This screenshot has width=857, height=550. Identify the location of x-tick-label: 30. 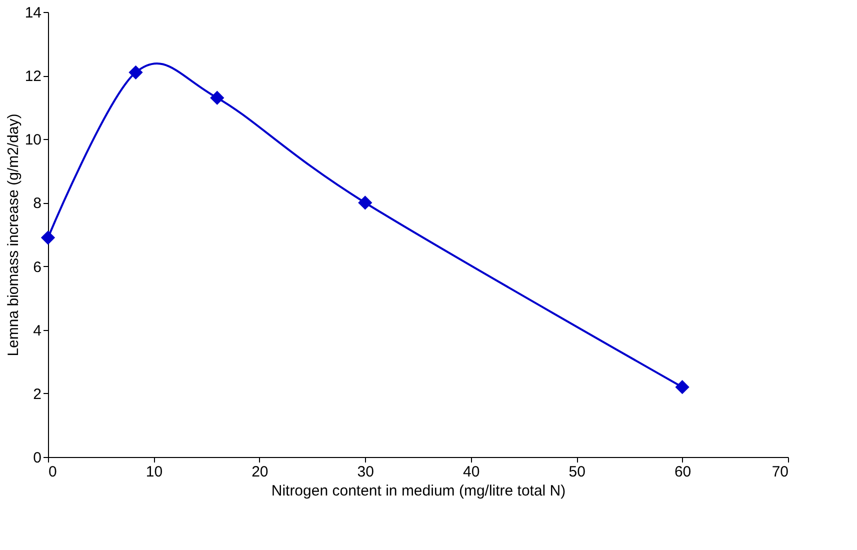
(365, 472).